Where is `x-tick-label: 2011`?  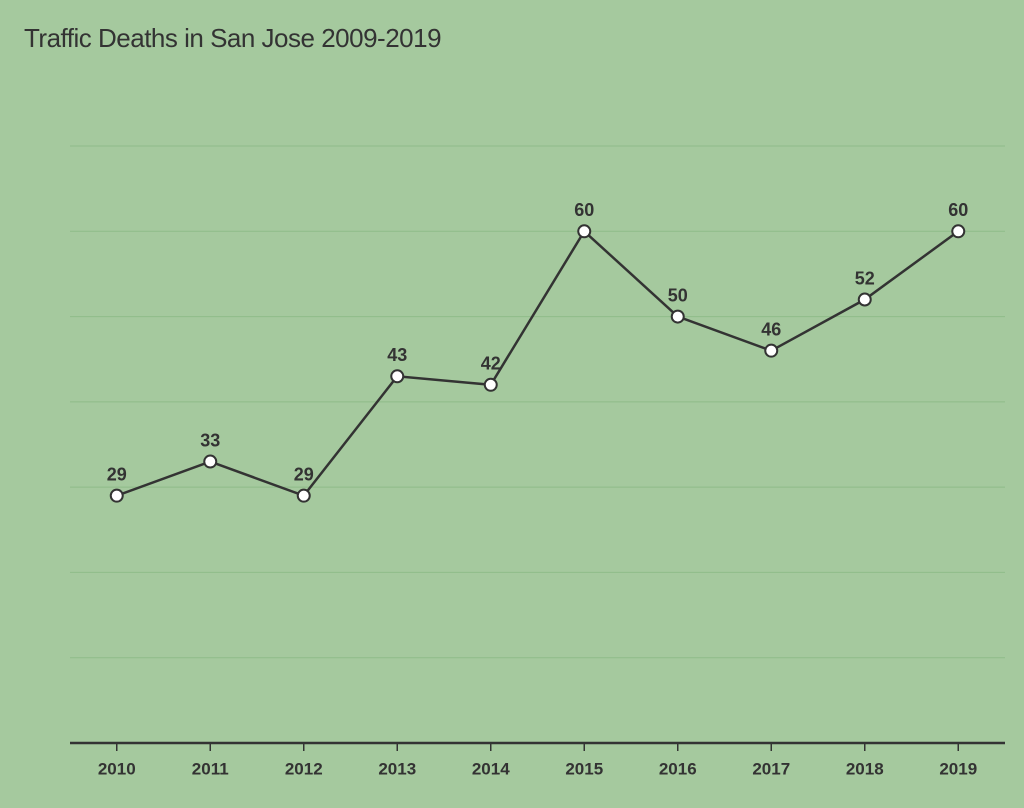 x-tick-label: 2011 is located at coordinates (210, 768).